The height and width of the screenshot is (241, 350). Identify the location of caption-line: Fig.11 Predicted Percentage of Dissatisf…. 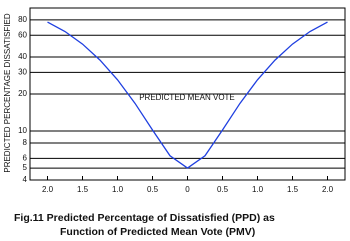
(144, 218).